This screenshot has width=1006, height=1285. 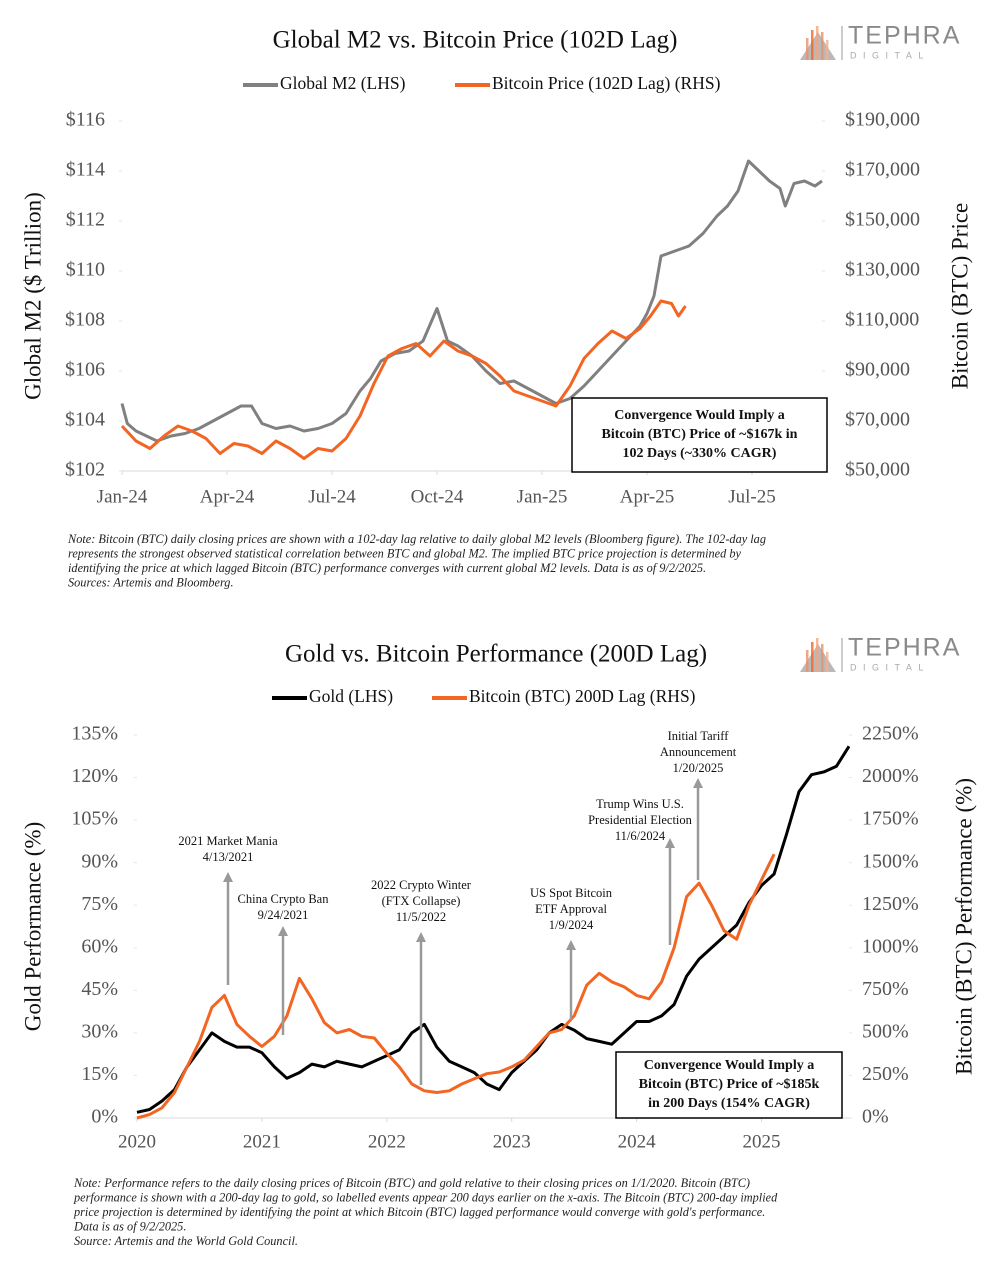 What do you see at coordinates (421, 885) in the screenshot?
I see `annotation-text: 2022 Crypto Winter` at bounding box center [421, 885].